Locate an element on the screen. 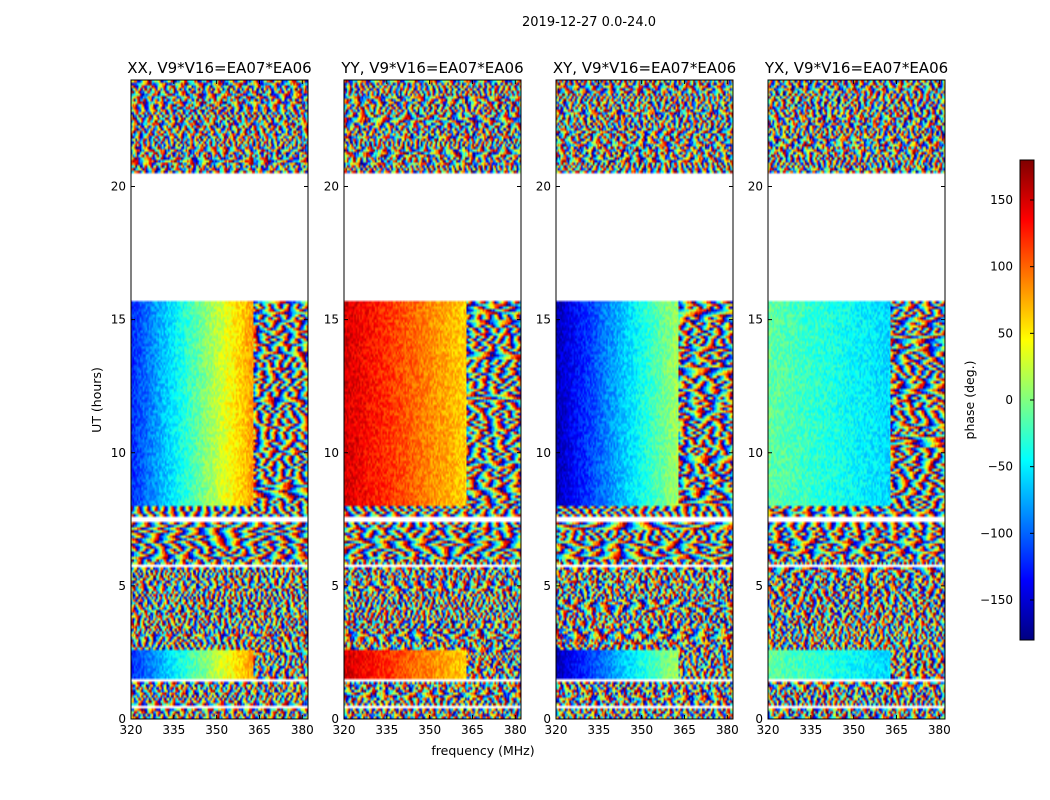  panel-2-heatmap is located at coordinates (644, 399).